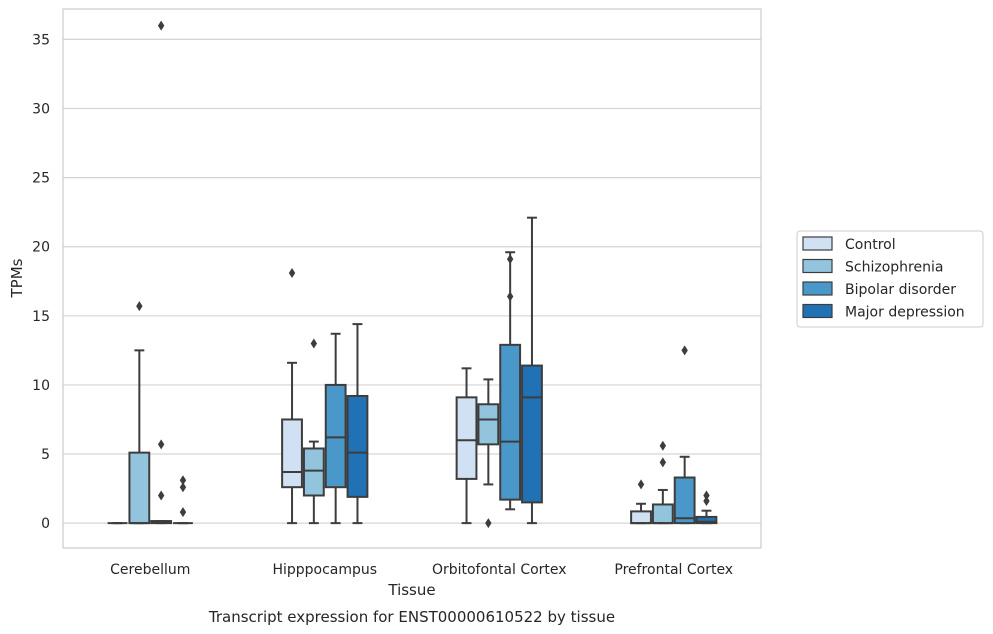 This screenshot has height=634, width=993. What do you see at coordinates (900, 290) in the screenshot?
I see `legend-label: Bipolar disorder` at bounding box center [900, 290].